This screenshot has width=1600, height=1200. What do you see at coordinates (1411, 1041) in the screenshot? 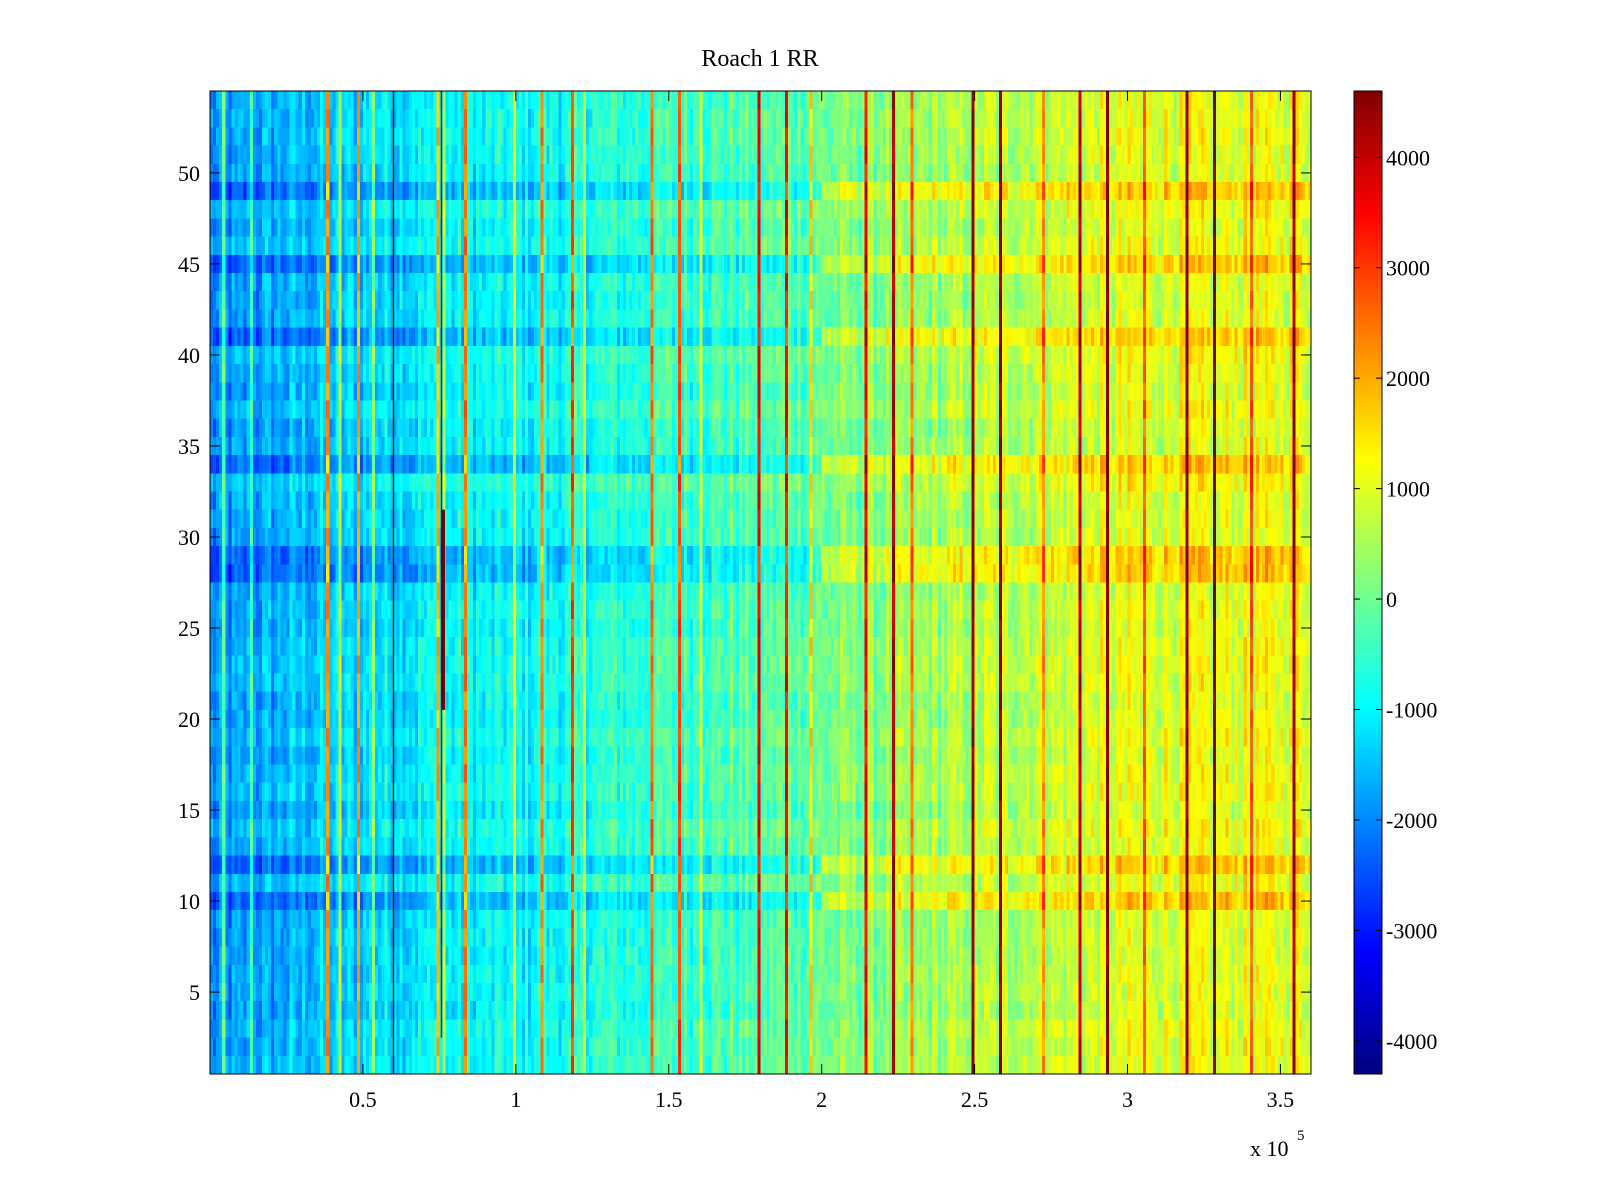
I see `colorbar-tick-label: -4000` at bounding box center [1411, 1041].